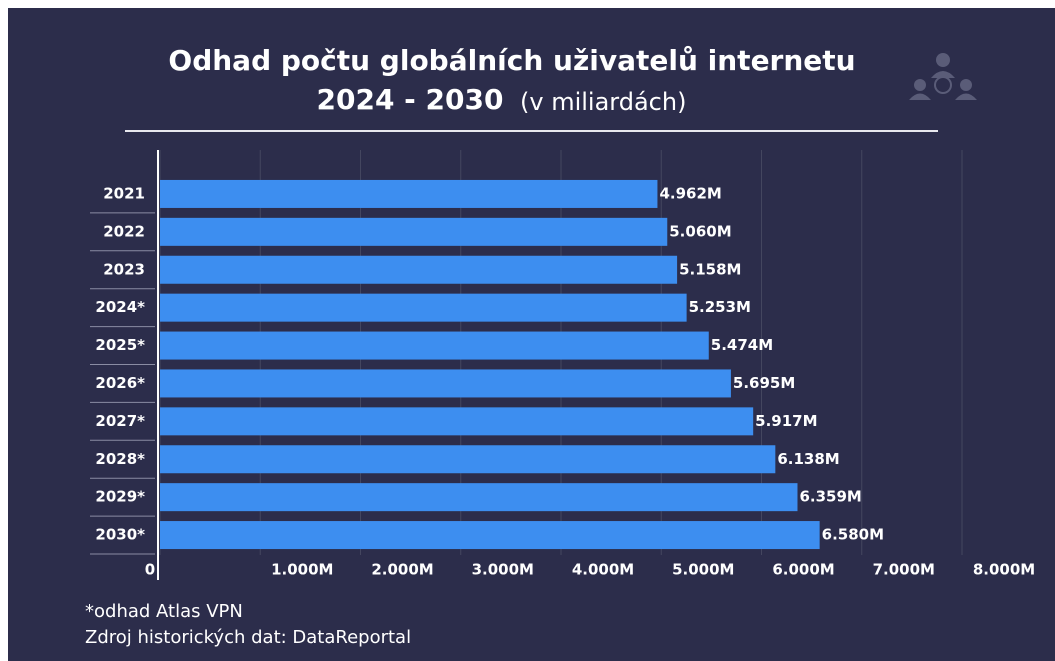  What do you see at coordinates (120, 383) in the screenshot?
I see `y-tick-label: 2026*` at bounding box center [120, 383].